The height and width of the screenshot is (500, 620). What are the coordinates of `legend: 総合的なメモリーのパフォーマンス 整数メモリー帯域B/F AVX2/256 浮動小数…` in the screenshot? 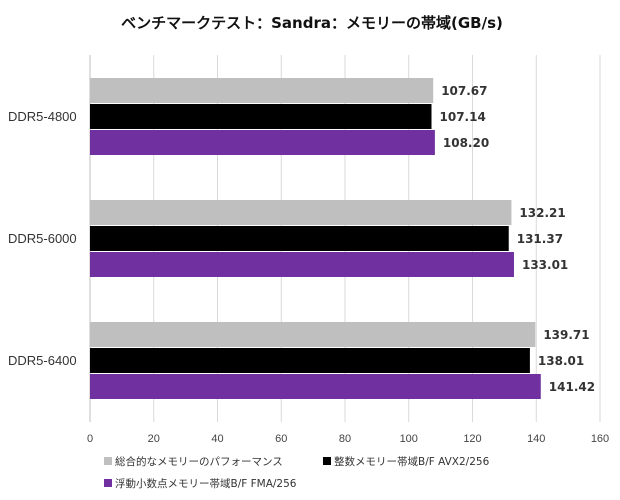 It's located at (297, 472).